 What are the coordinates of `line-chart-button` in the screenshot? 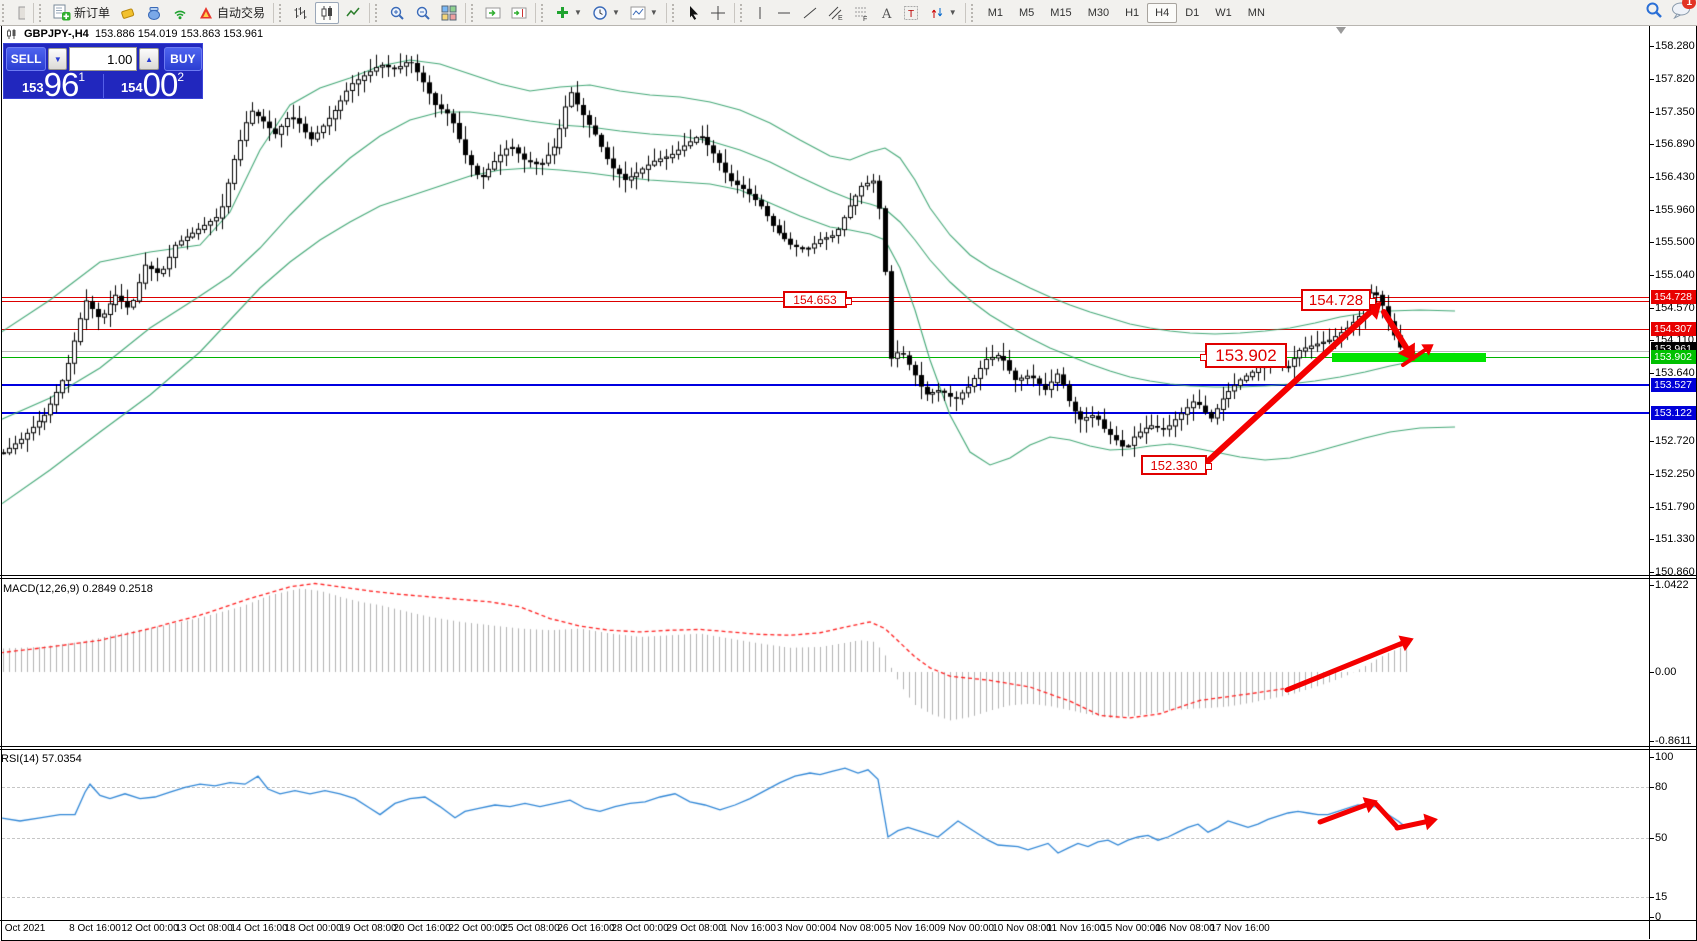 It's located at (353, 13).